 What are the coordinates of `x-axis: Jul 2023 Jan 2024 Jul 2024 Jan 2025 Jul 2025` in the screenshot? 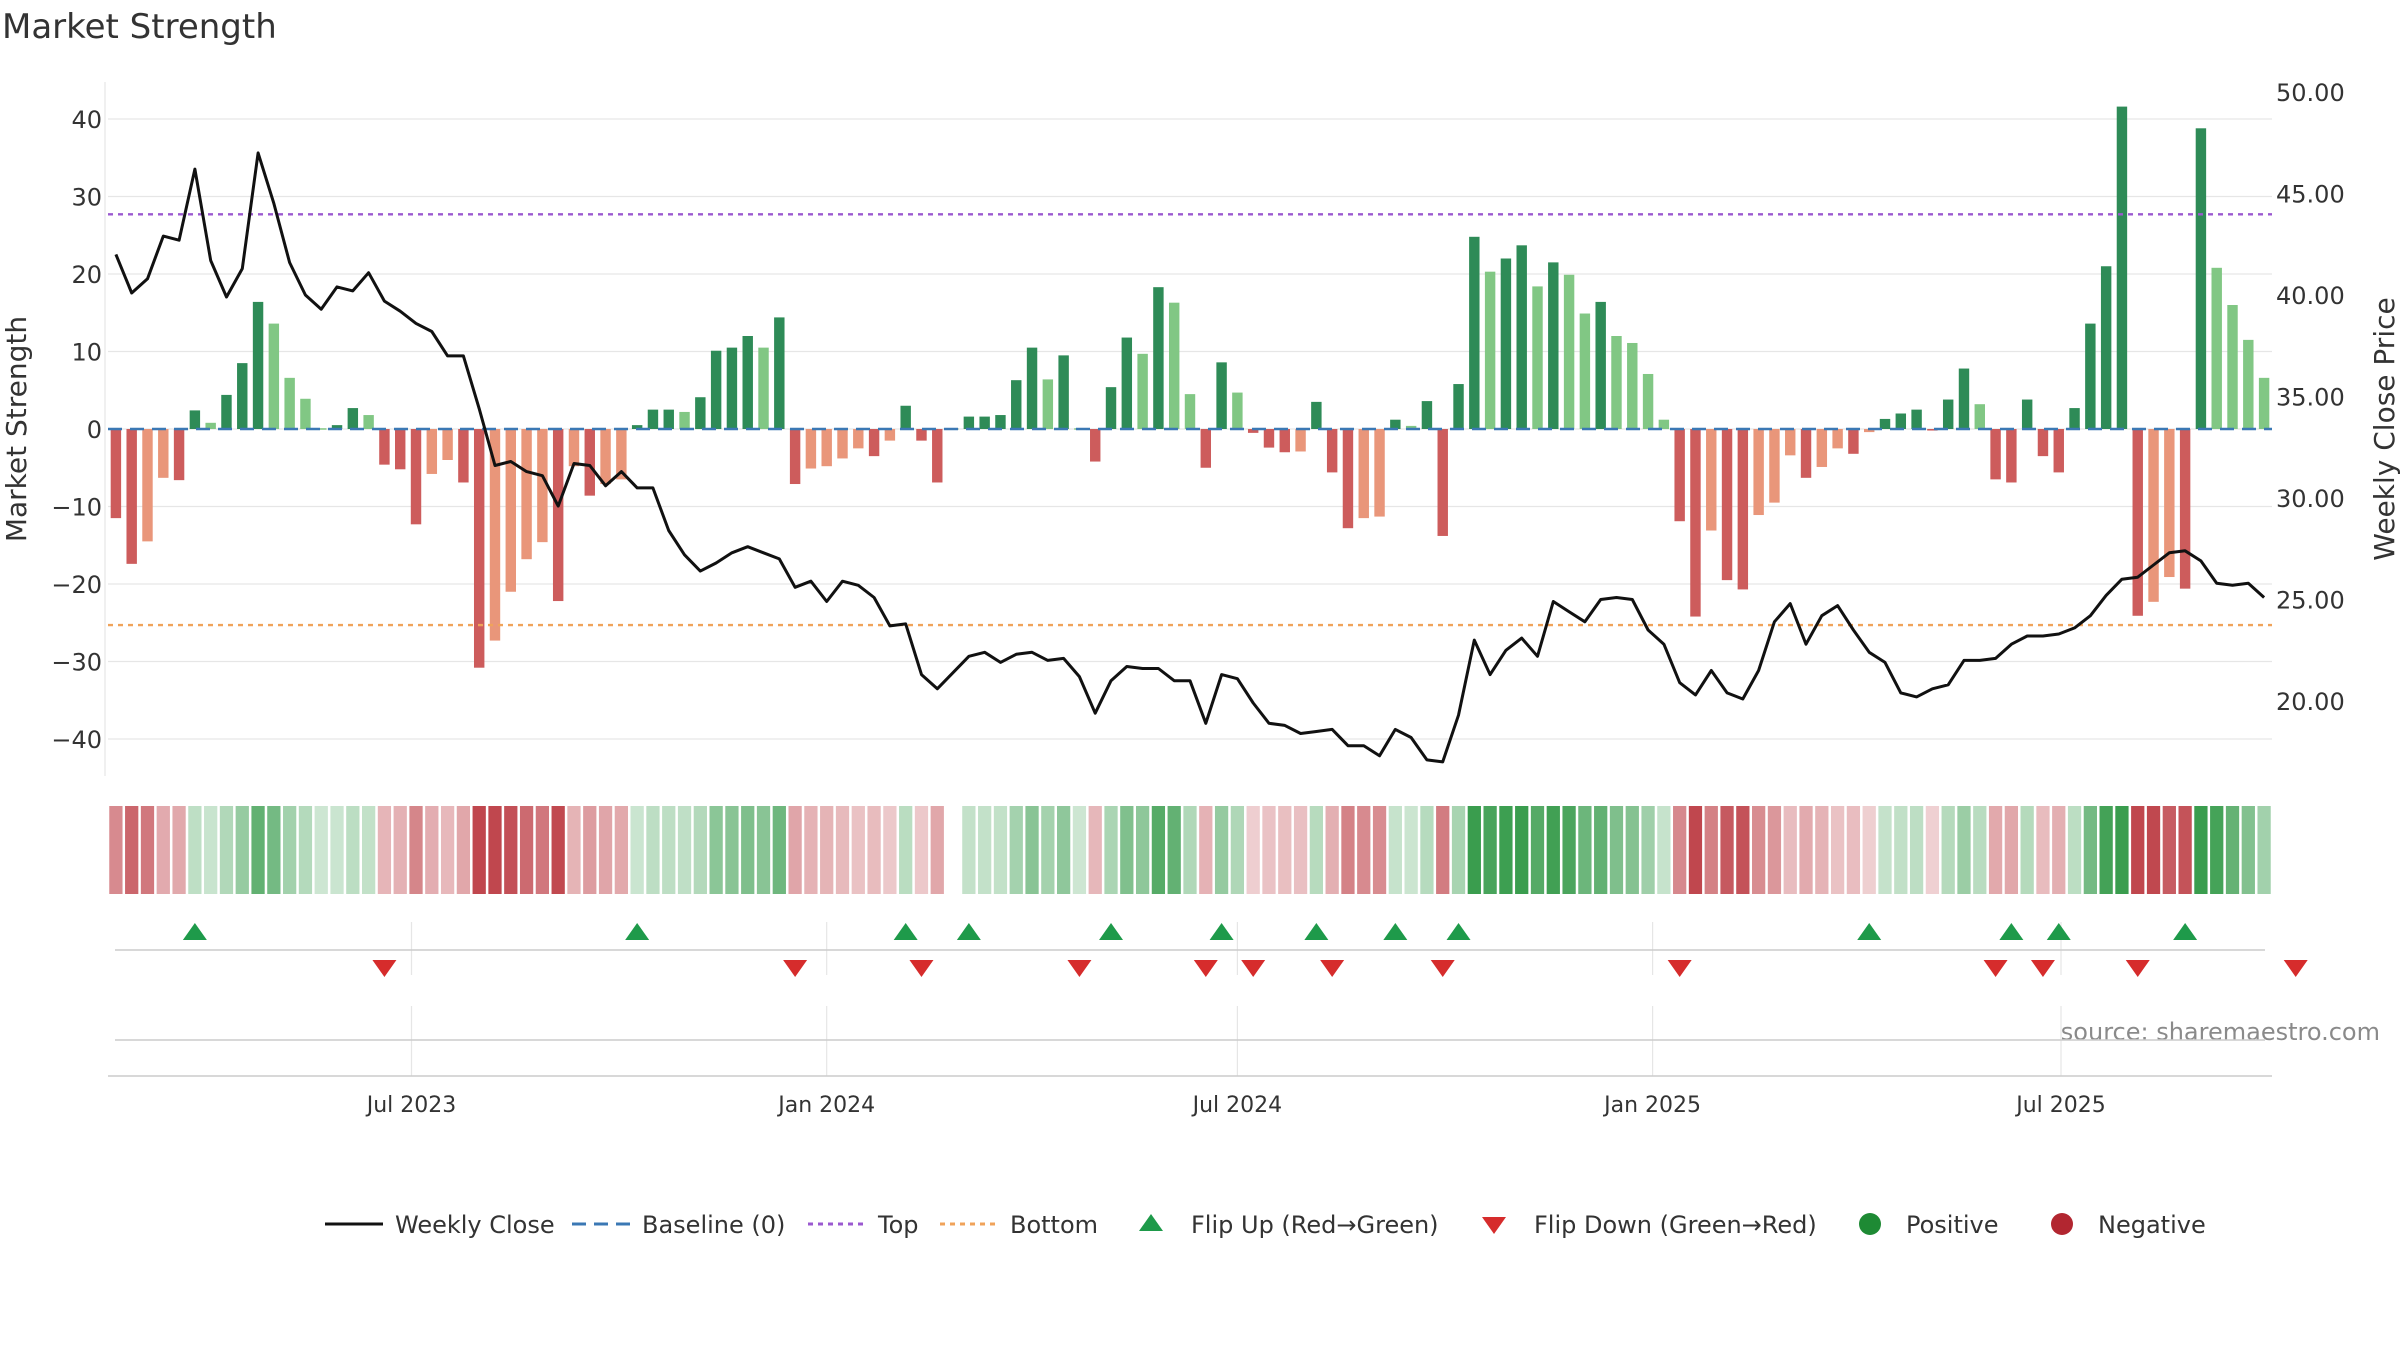 It's located at (1190, 1096).